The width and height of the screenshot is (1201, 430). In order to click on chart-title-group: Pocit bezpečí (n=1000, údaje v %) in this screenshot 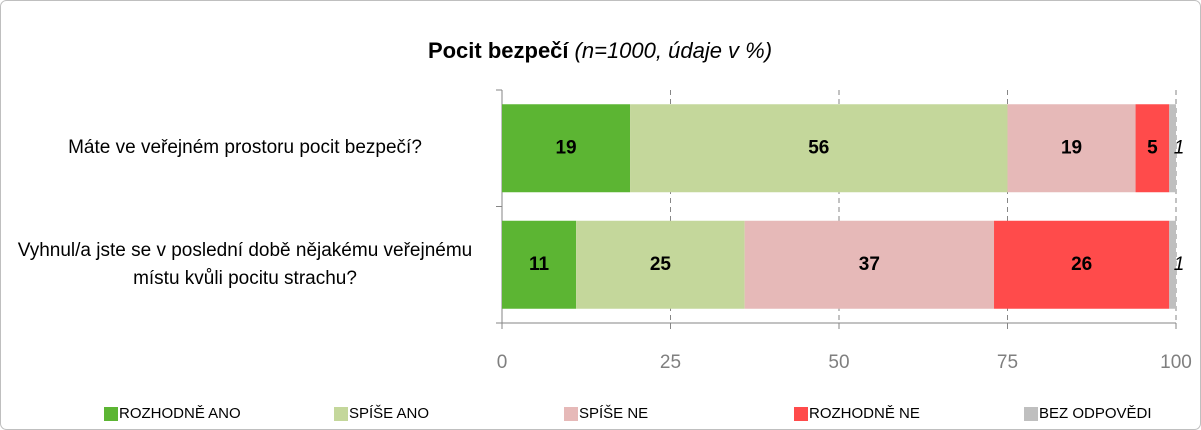, I will do `click(600, 50)`.